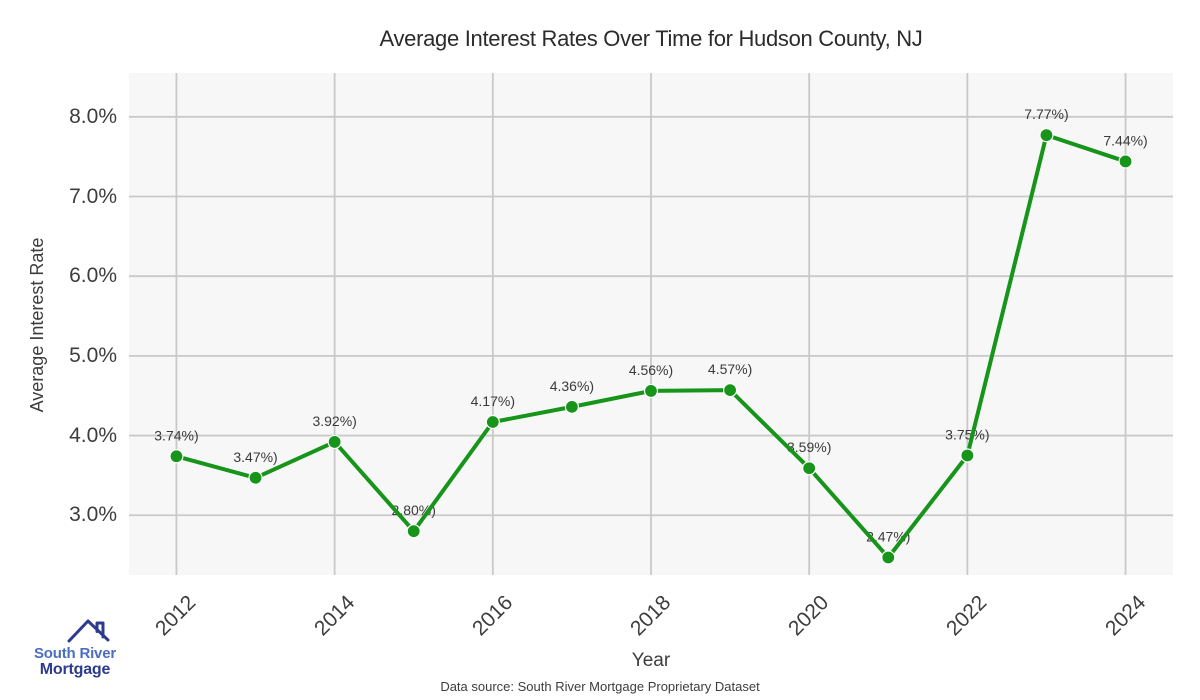  Describe the element at coordinates (651, 660) in the screenshot. I see `x-axis-label: Year` at that location.